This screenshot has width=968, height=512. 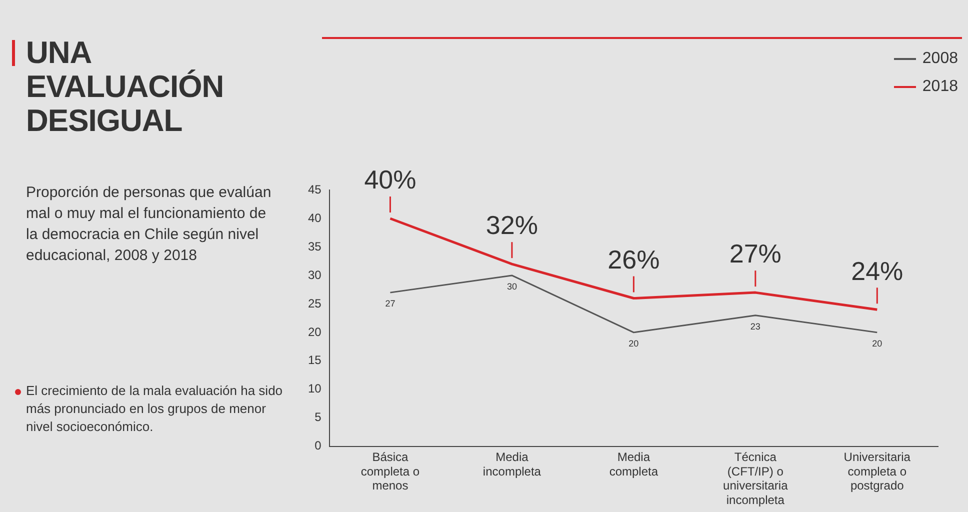 What do you see at coordinates (315, 331) in the screenshot?
I see `y-tick-label: 20` at bounding box center [315, 331].